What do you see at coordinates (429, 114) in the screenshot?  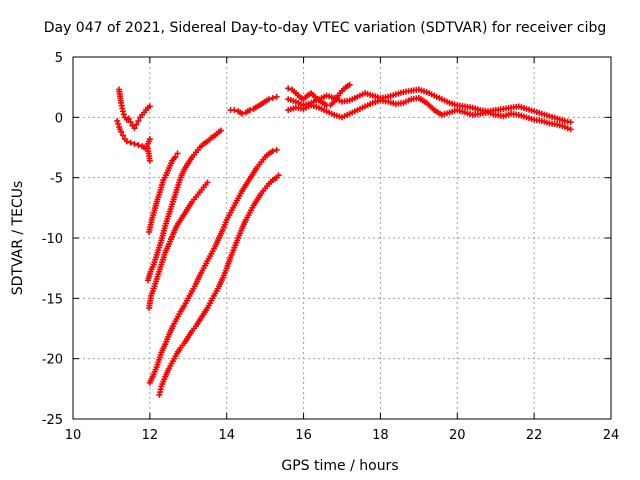 I see `series-track-l` at bounding box center [429, 114].